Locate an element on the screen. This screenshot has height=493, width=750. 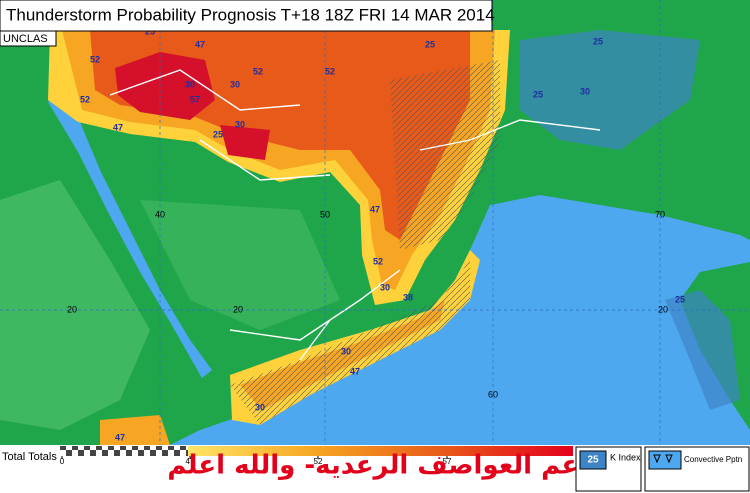
watermark: دعم العواصف الرعديه- والله اعلم is located at coordinates (379, 466).